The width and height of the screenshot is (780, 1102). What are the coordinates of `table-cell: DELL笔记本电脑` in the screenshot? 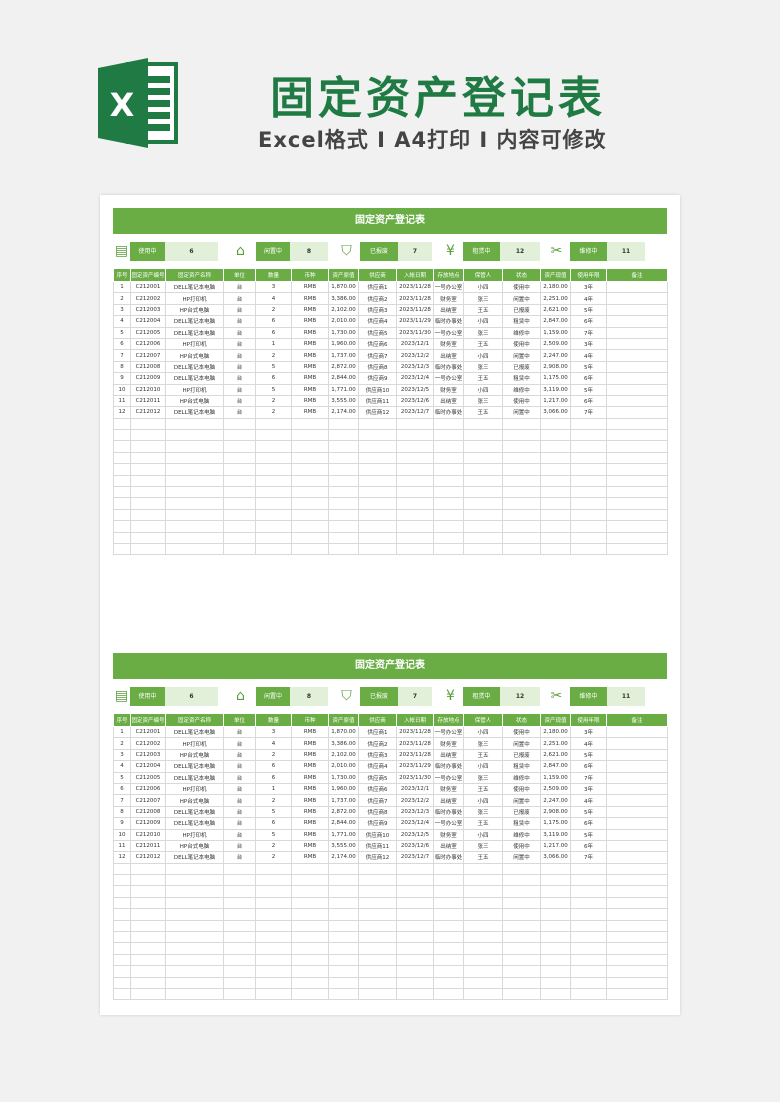 It's located at (194, 857).